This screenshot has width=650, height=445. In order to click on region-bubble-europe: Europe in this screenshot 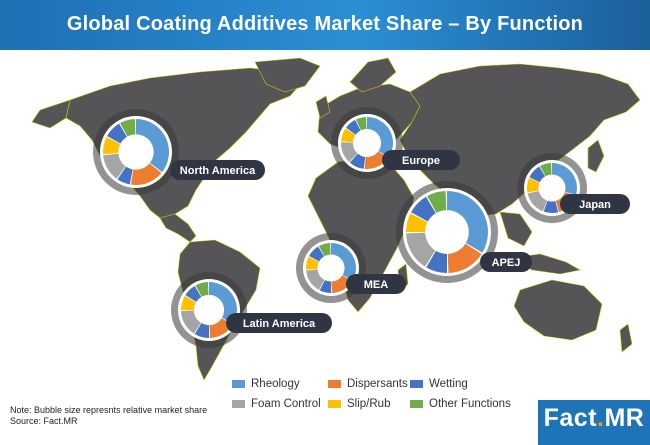, I will do `click(395, 143)`.